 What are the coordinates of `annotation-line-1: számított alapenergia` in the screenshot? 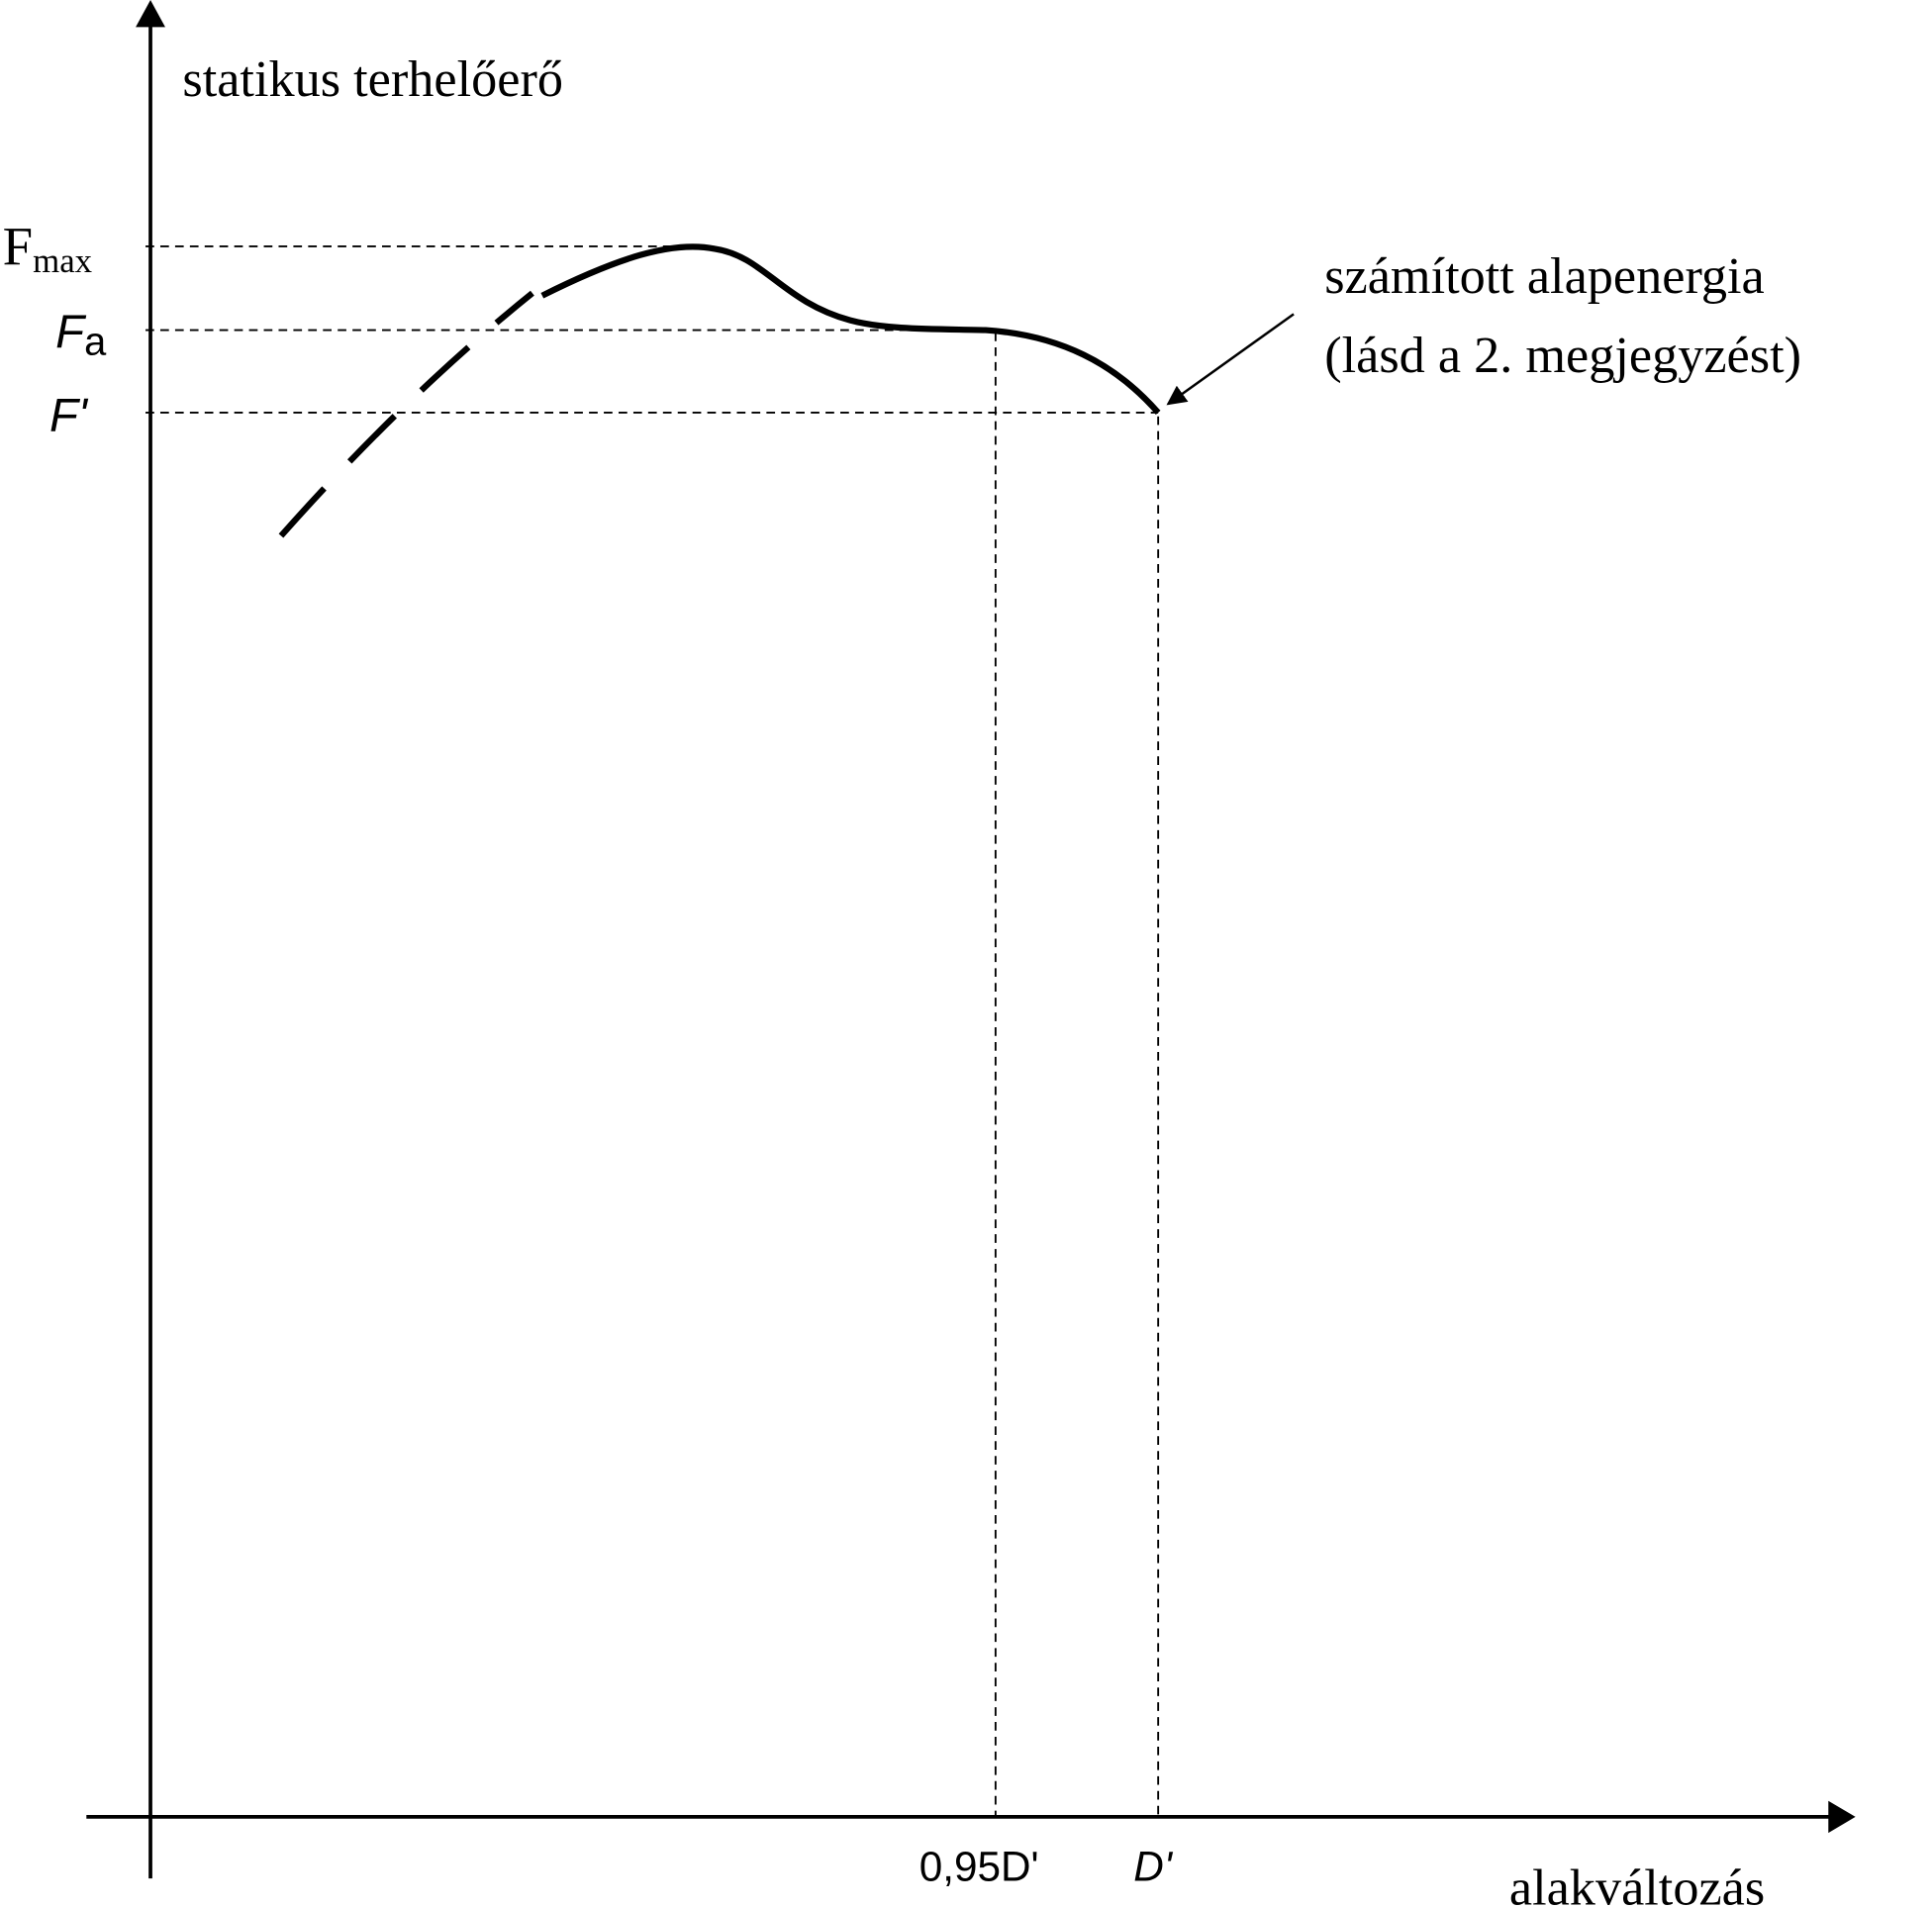 It's located at (1544, 276).